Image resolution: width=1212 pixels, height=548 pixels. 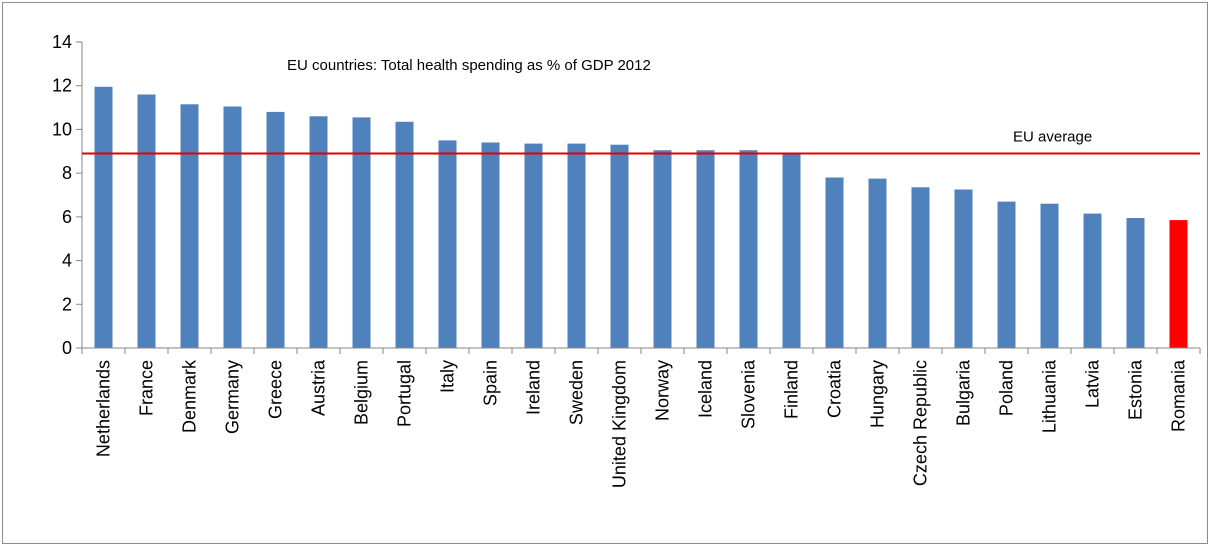 What do you see at coordinates (963, 268) in the screenshot?
I see `bar-bulgaria` at bounding box center [963, 268].